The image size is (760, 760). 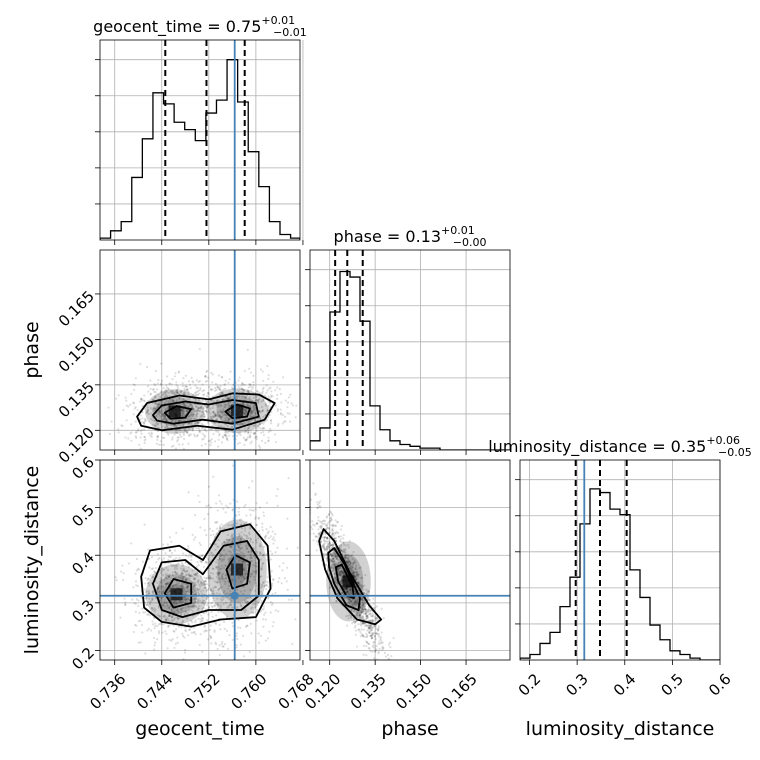 What do you see at coordinates (530, 685) in the screenshot?
I see `x-tick-label: 0.2` at bounding box center [530, 685].